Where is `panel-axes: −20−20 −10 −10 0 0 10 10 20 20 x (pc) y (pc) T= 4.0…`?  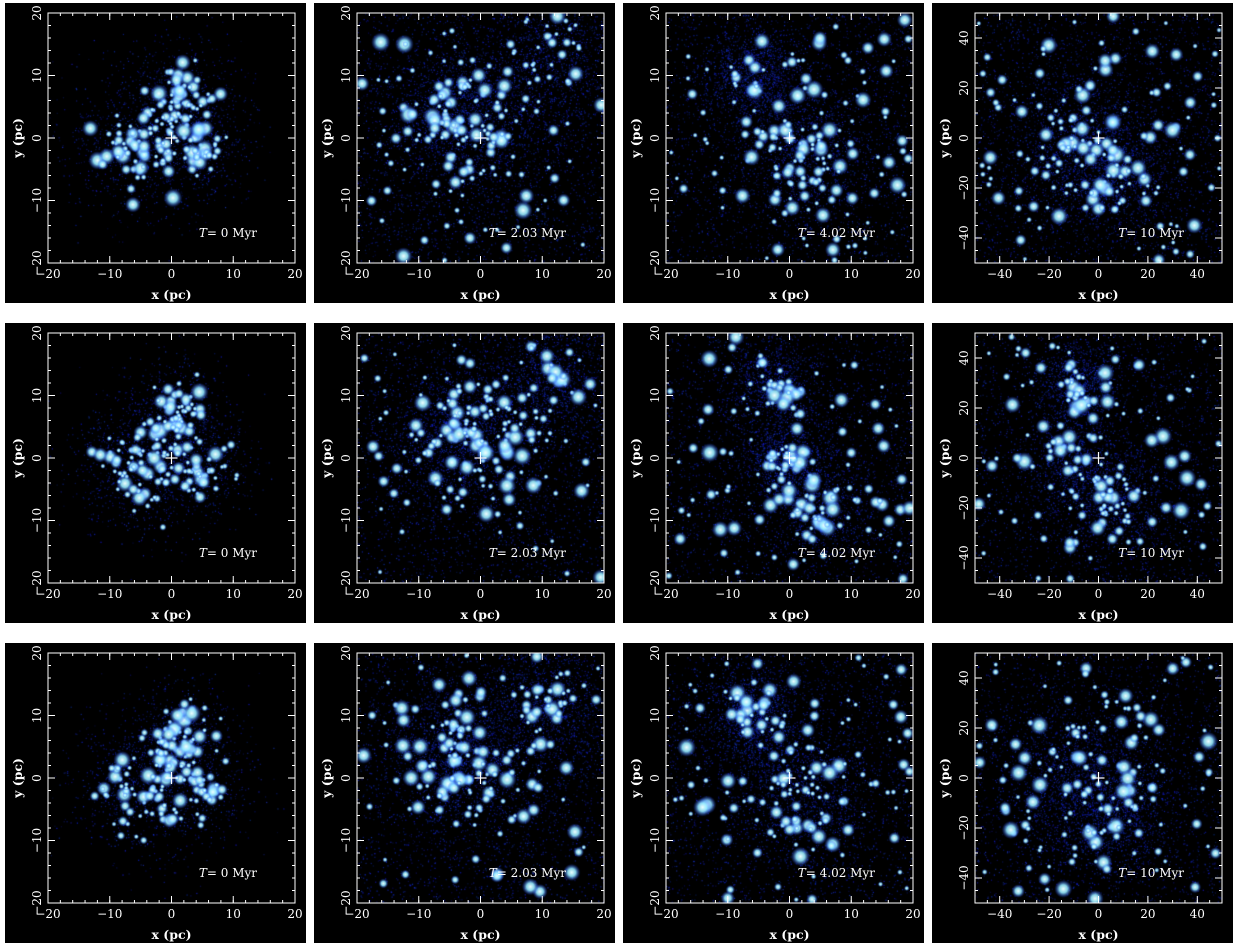 panel-axes: −20−20 −10 −10 0 0 10 10 20 20 x (pc) y (pc) T= 4.0… is located at coordinates (774, 153).